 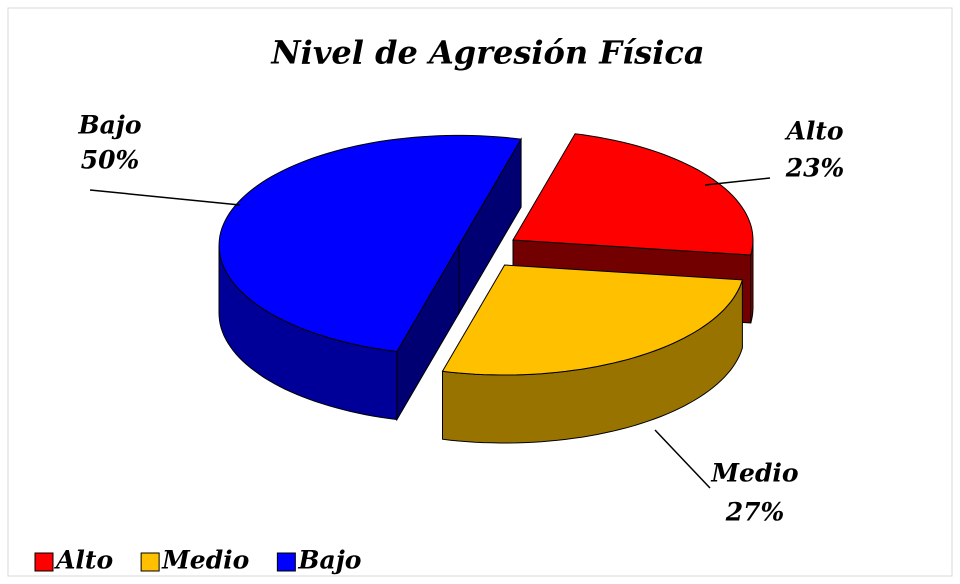 What do you see at coordinates (815, 168) in the screenshot?
I see `data-label: 23%` at bounding box center [815, 168].